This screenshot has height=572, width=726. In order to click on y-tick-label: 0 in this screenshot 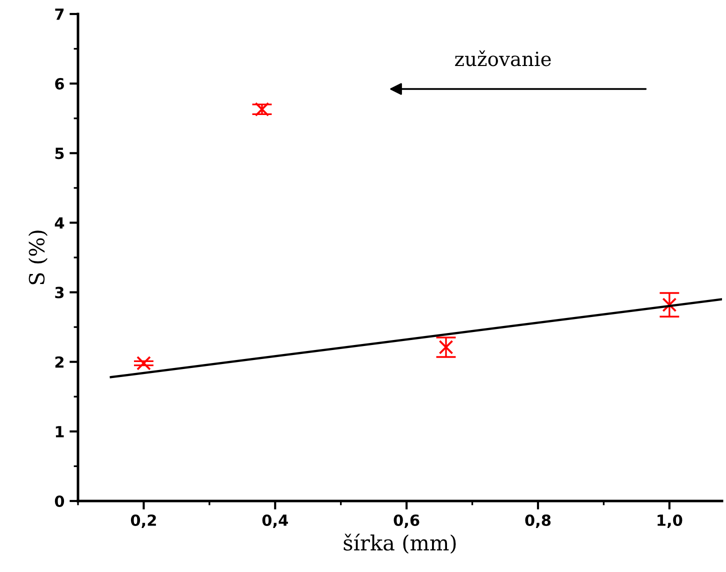, I will do `click(59, 501)`.